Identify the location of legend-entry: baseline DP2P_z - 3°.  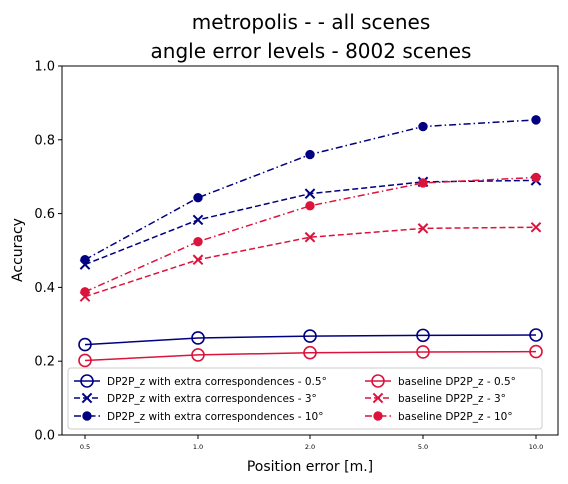
(435, 398).